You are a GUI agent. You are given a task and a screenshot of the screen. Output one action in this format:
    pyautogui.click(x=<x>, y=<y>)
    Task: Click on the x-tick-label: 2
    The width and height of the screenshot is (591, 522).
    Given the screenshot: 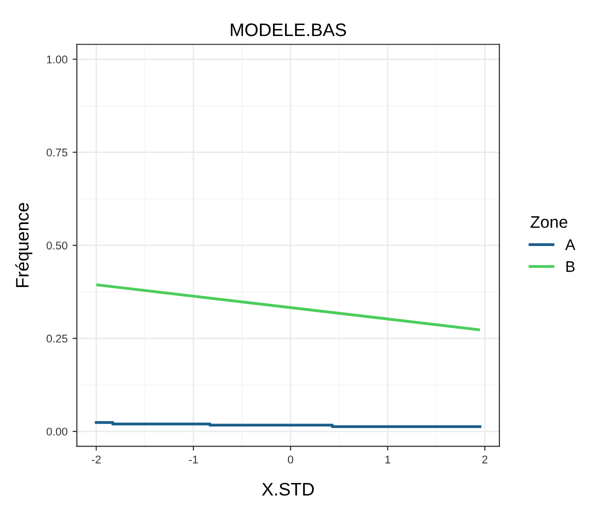 What is the action you would take?
    pyautogui.click(x=485, y=460)
    